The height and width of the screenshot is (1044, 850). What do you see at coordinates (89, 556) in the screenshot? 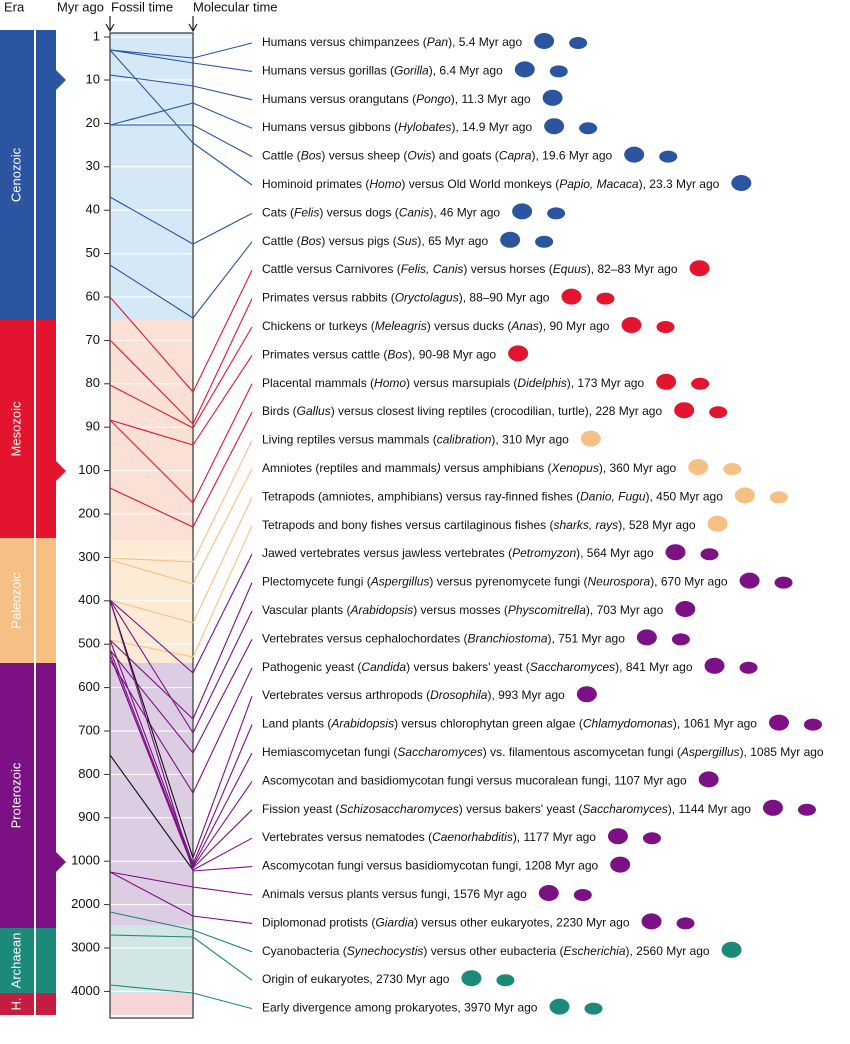
I see `tick-label: 300` at bounding box center [89, 556].